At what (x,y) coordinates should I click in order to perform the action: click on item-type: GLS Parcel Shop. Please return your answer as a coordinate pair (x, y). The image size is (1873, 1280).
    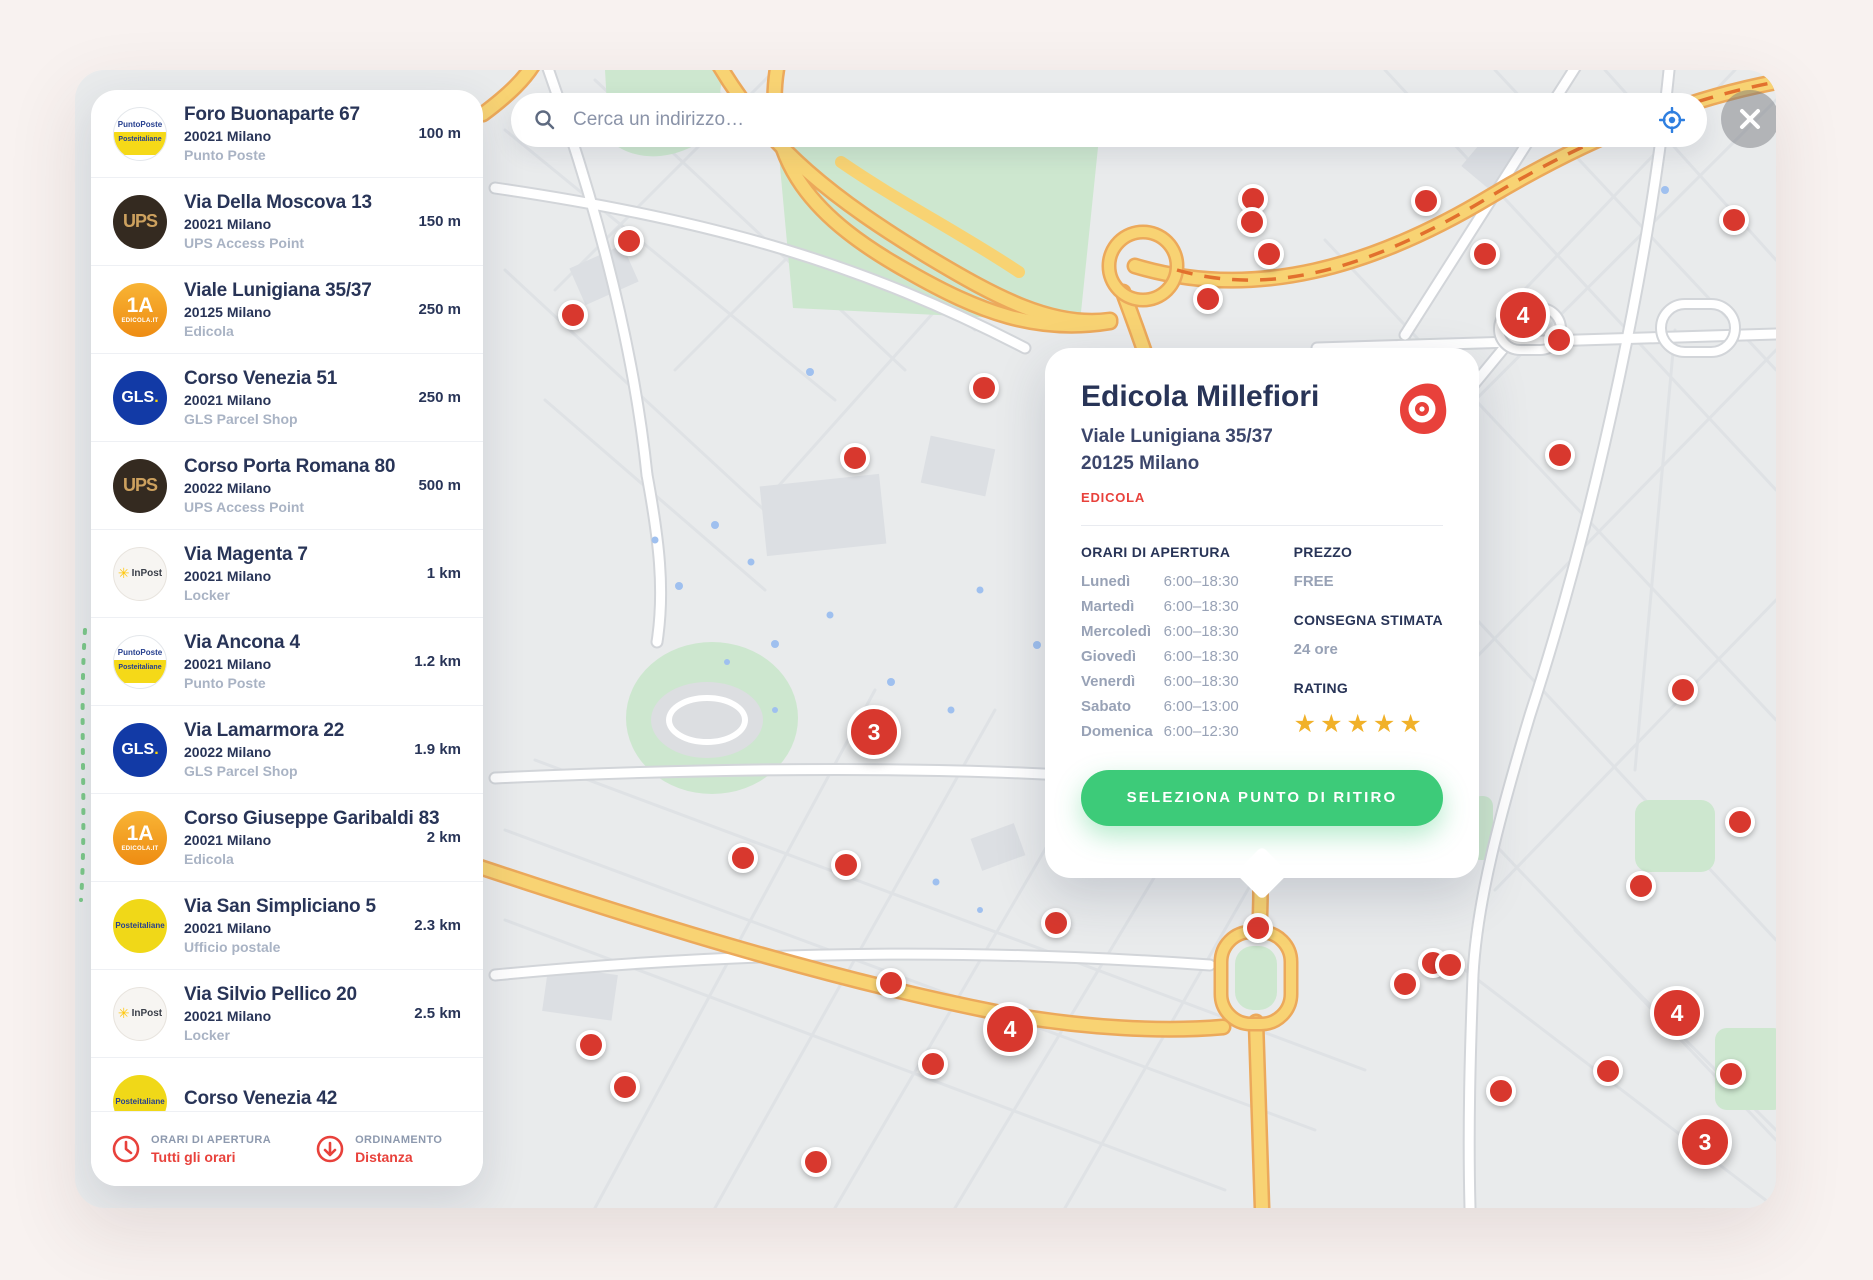
    Looking at the image, I should click on (241, 771).